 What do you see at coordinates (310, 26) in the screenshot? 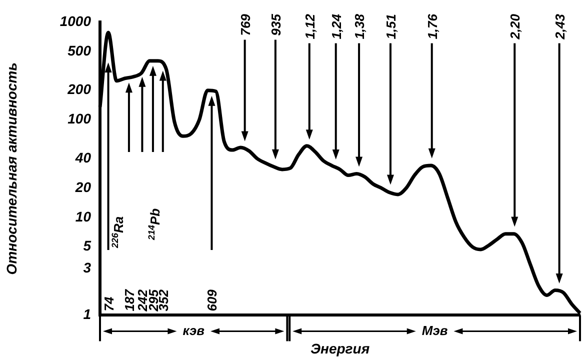
I see `annotation: 1,12` at bounding box center [310, 26].